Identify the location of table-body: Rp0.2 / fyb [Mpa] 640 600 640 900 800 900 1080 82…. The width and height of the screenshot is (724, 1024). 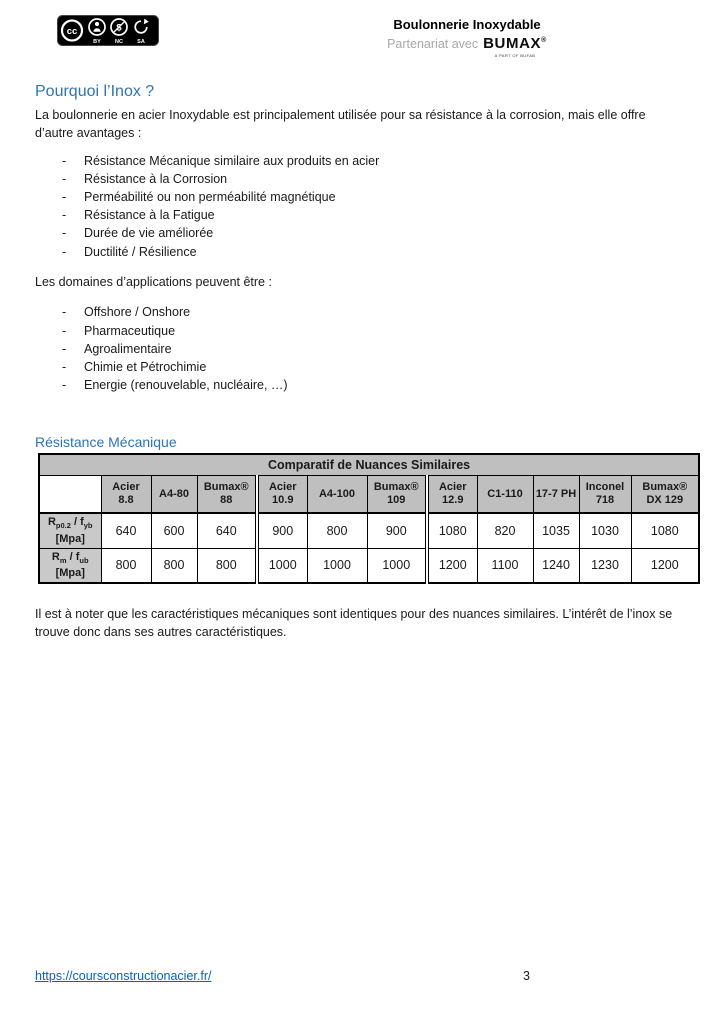
(369, 548).